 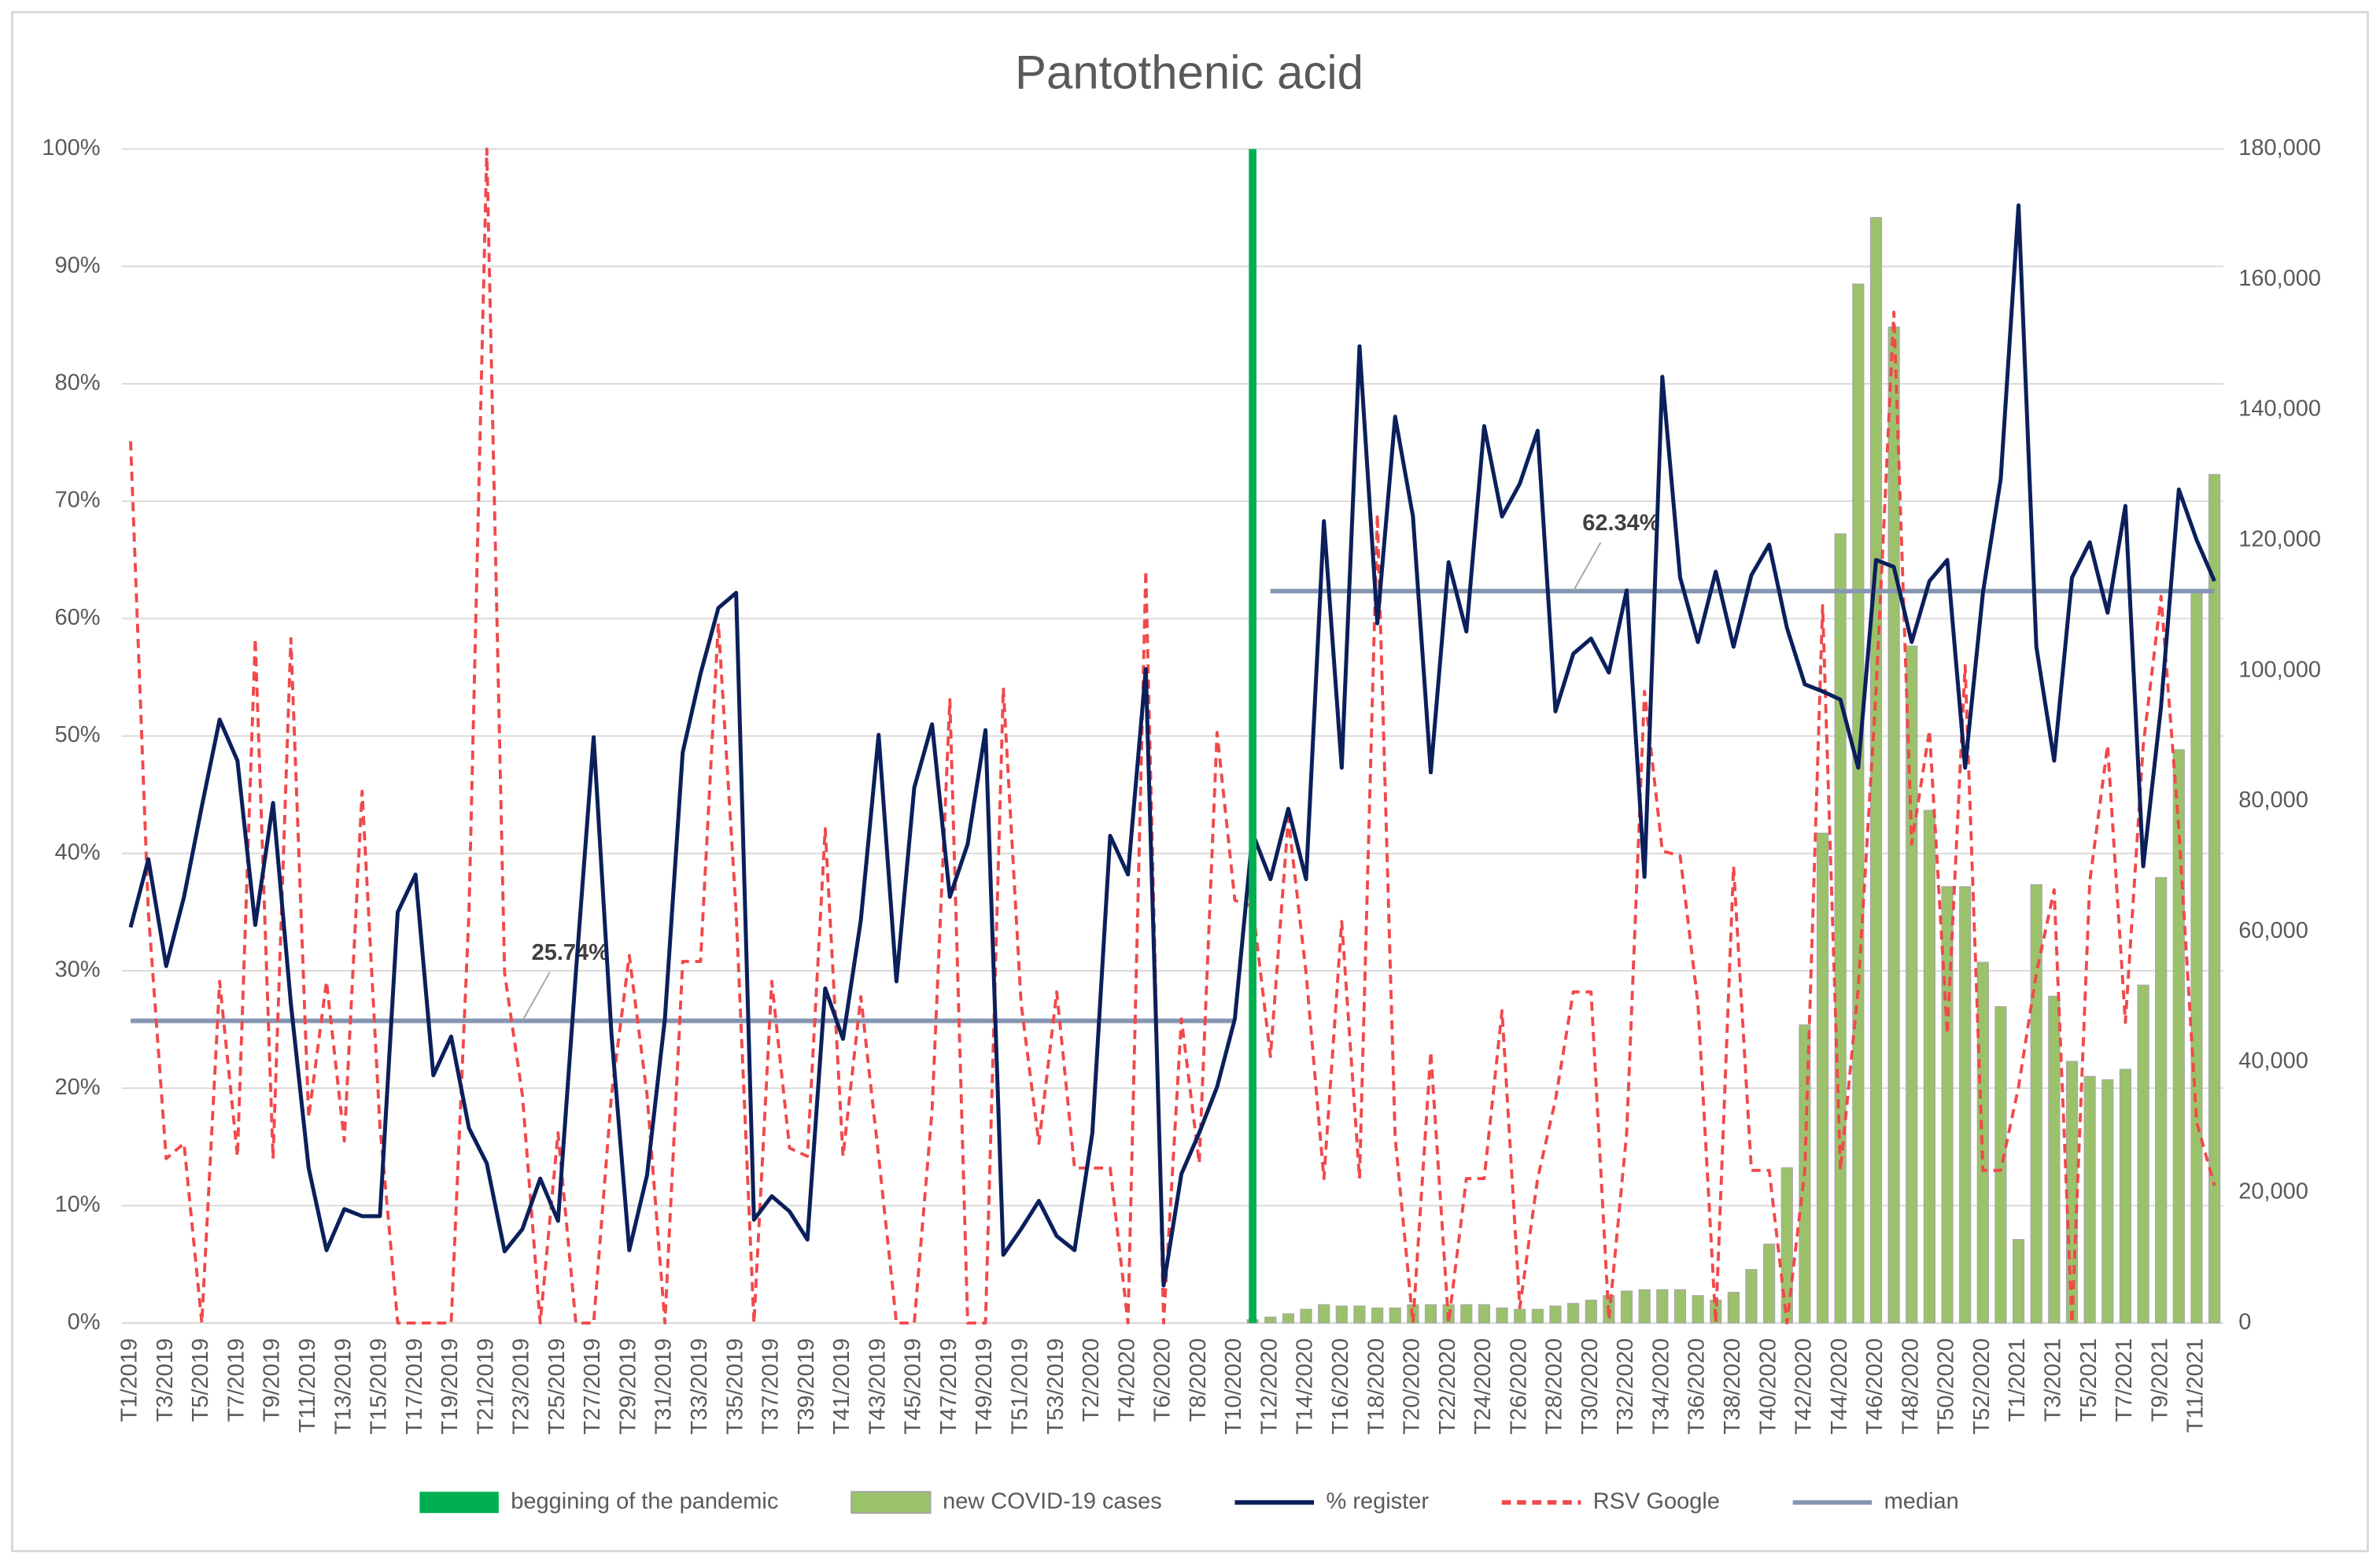 I want to click on x-tick-label: T48/2020, so click(x=1910, y=1386).